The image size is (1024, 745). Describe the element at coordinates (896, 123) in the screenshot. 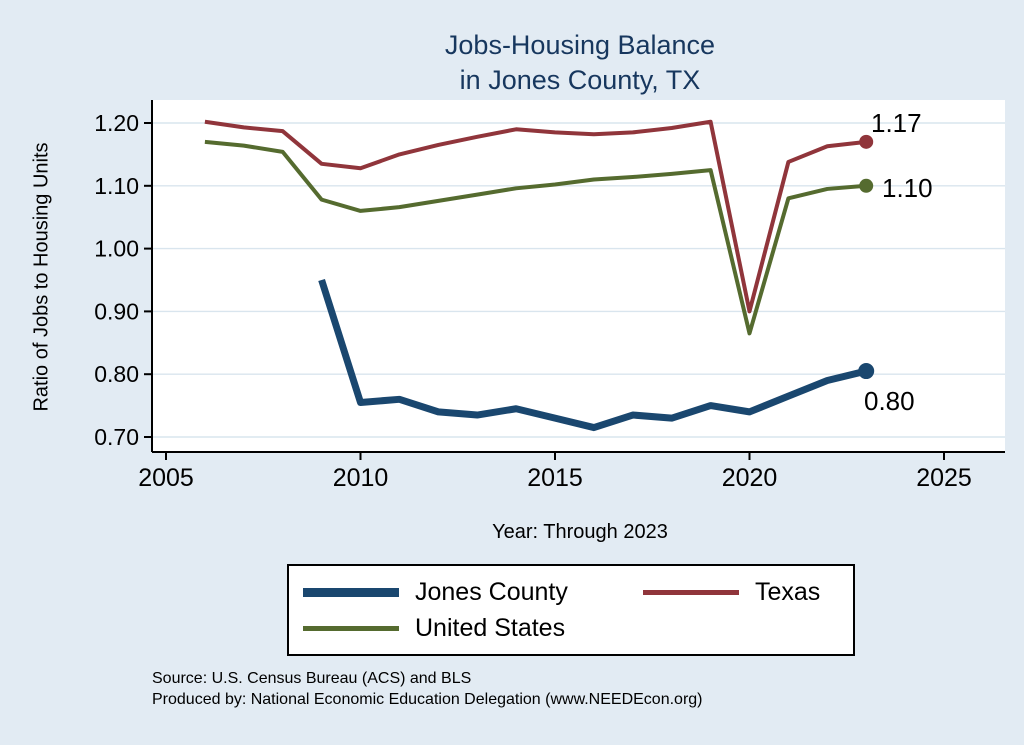

I see `end-label-texas: 1.17` at that location.